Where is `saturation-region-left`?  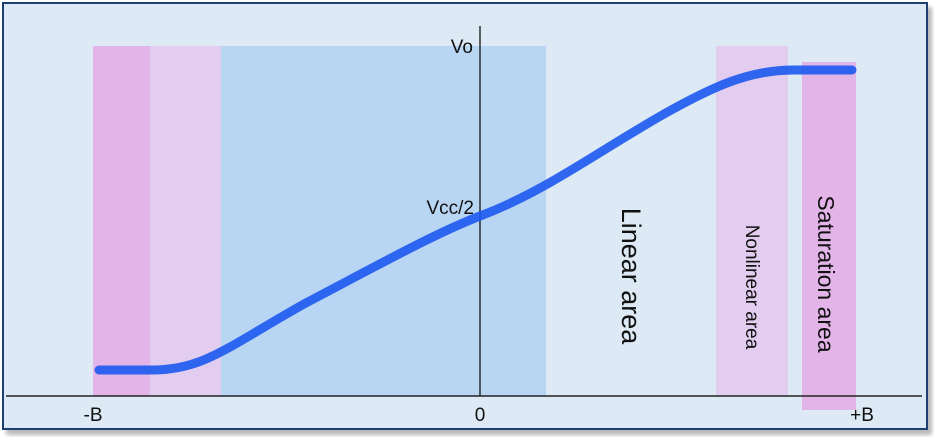 saturation-region-left is located at coordinates (121, 221).